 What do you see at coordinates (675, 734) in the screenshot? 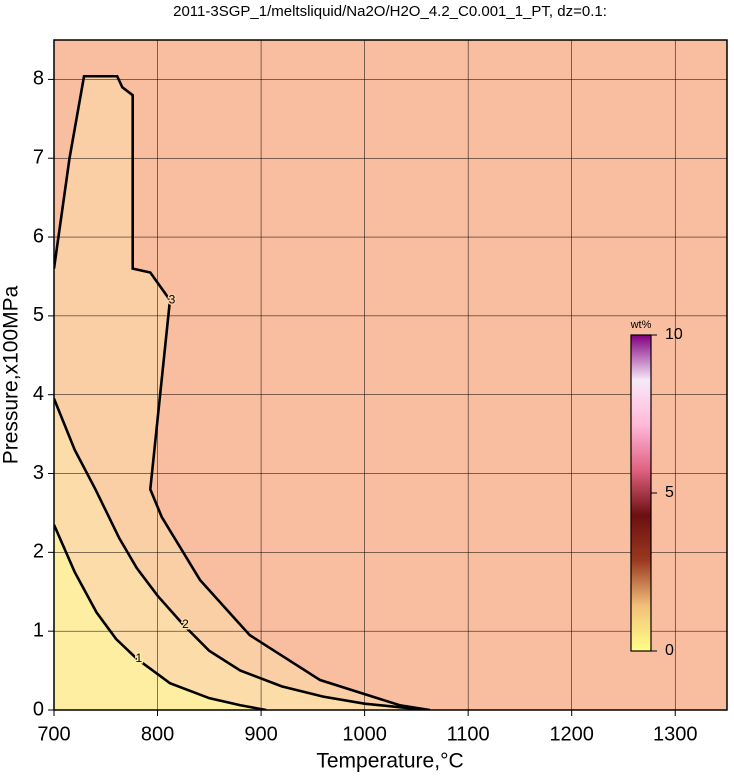
I see `x-tick-label: 1300` at bounding box center [675, 734].